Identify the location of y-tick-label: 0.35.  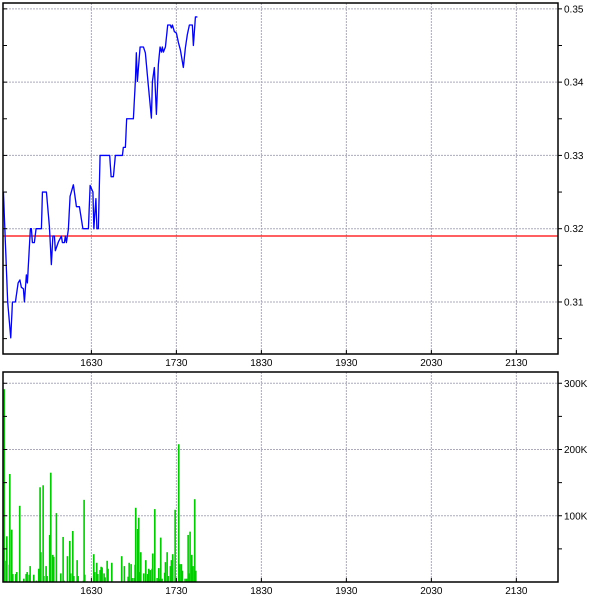
(574, 10).